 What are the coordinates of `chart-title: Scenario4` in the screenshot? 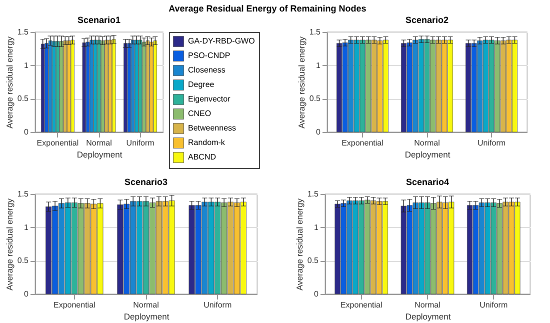 It's located at (428, 182).